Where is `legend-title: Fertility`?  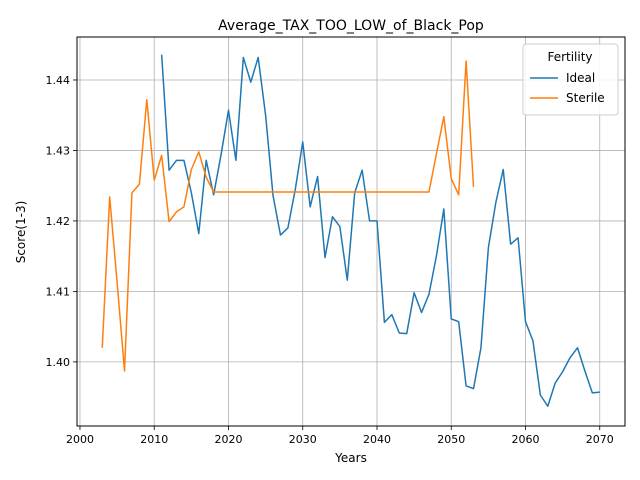 legend-title: Fertility is located at coordinates (569, 57).